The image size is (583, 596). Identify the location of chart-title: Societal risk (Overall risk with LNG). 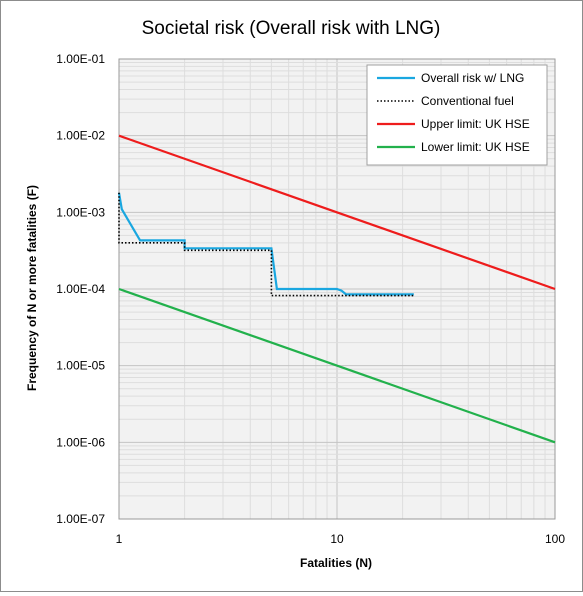
(291, 28).